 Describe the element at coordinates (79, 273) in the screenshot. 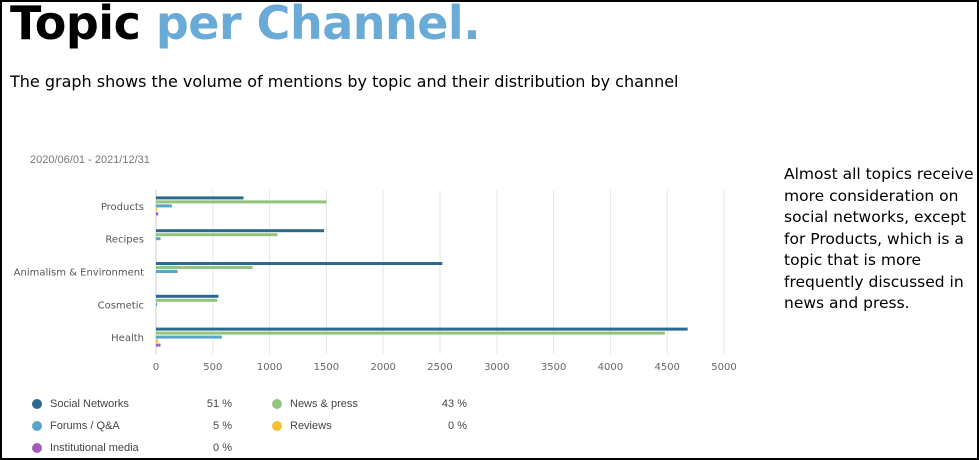

I see `category-label: Animalism & Environment` at that location.